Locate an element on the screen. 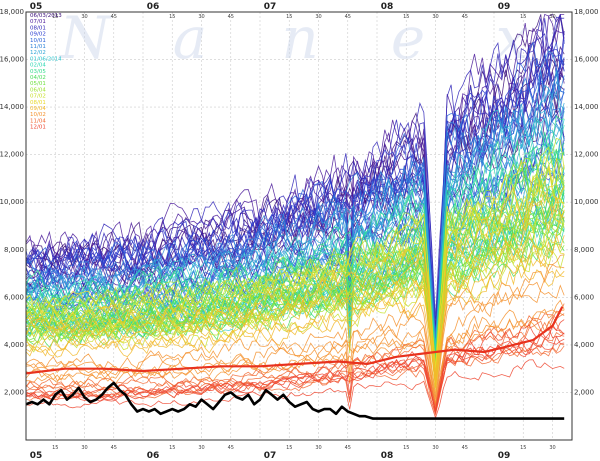 This screenshot has height=461, width=600. y-tick-label-left: 4,000 is located at coordinates (14, 345).